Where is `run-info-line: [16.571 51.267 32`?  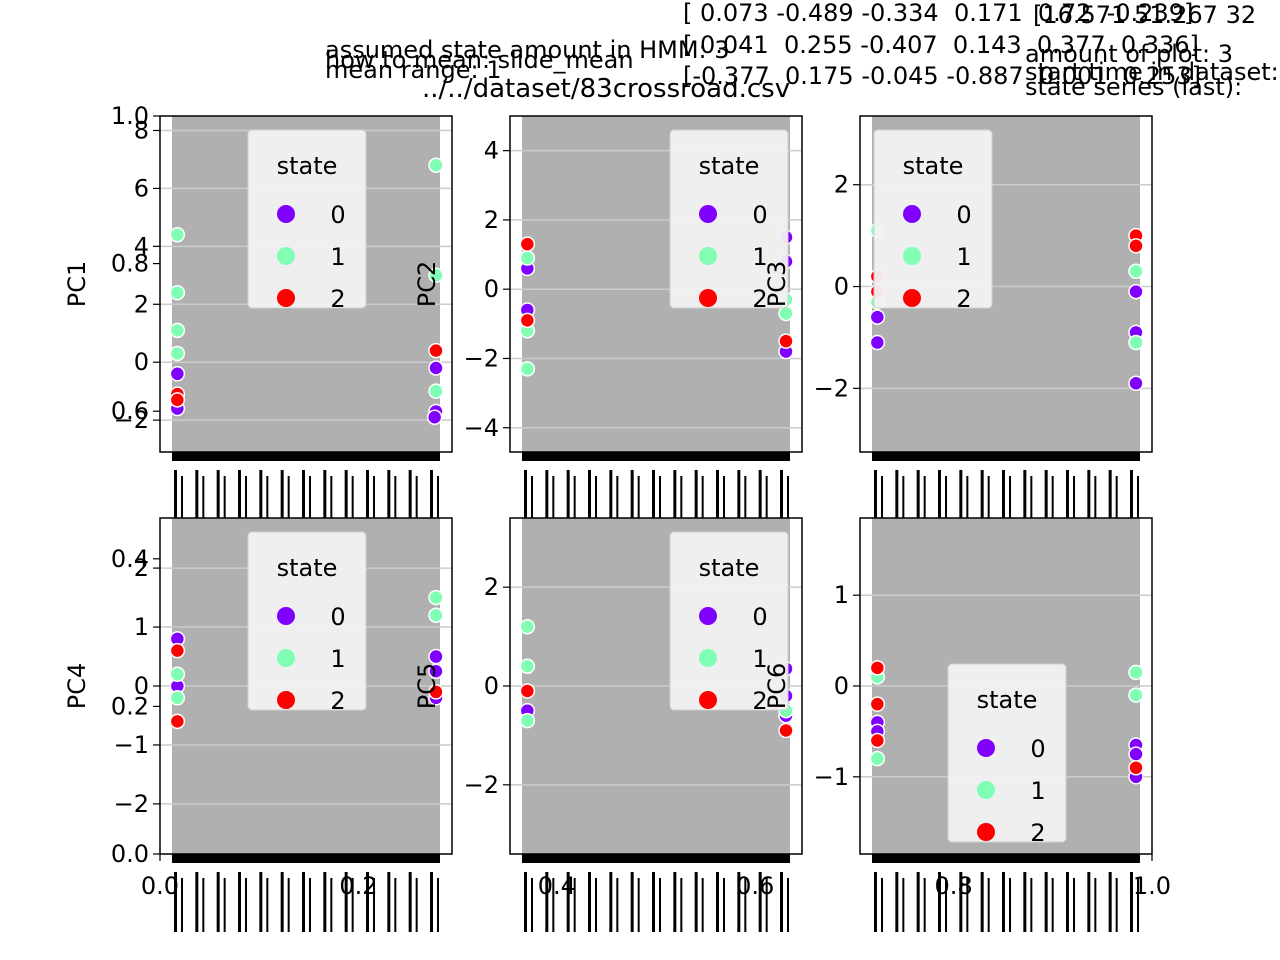 run-info-line: [16.571 51.267 32 is located at coordinates (1145, 15).